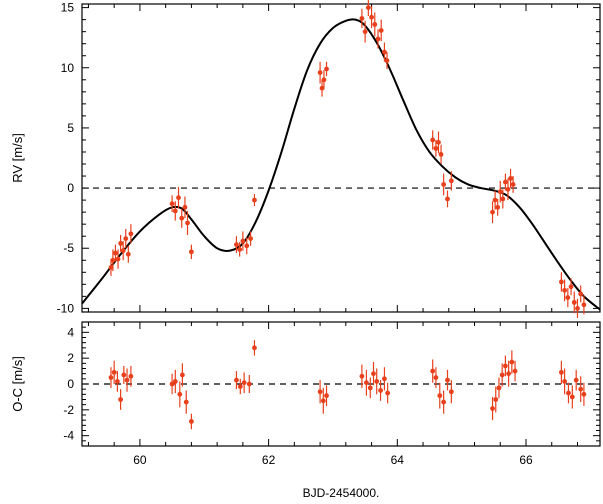 Image resolution: width=603 pixels, height=504 pixels. Describe the element at coordinates (68, 248) in the screenshot. I see `rv-ytick-label: -5` at that location.